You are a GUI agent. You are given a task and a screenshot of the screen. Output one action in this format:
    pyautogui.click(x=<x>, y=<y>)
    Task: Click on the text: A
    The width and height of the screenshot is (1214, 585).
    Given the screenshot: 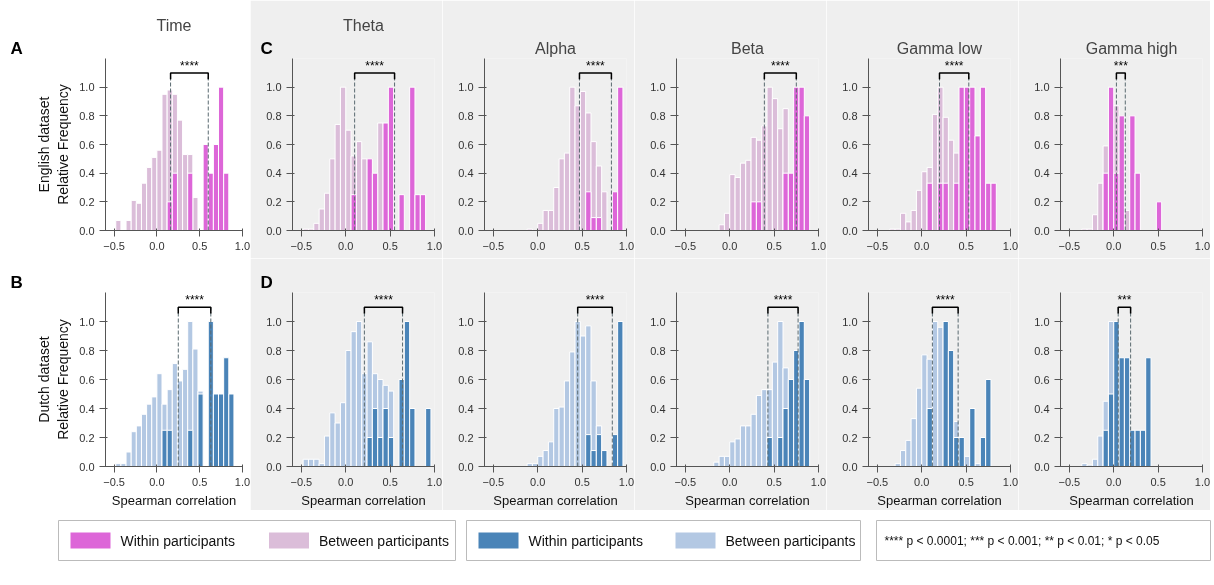 What is the action you would take?
    pyautogui.click(x=16, y=48)
    